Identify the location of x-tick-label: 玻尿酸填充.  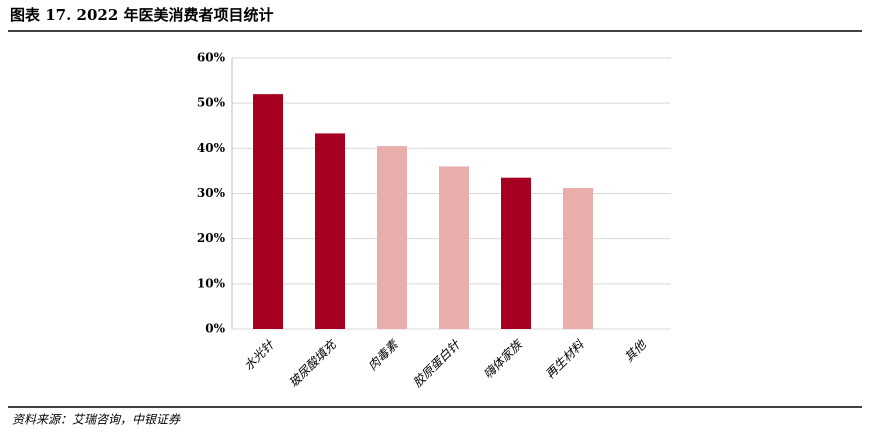
(313, 363).